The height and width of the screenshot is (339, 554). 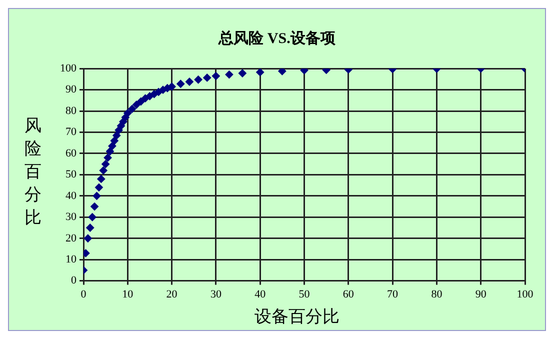 What do you see at coordinates (393, 294) in the screenshot?
I see `x-tick-label: 70` at bounding box center [393, 294].